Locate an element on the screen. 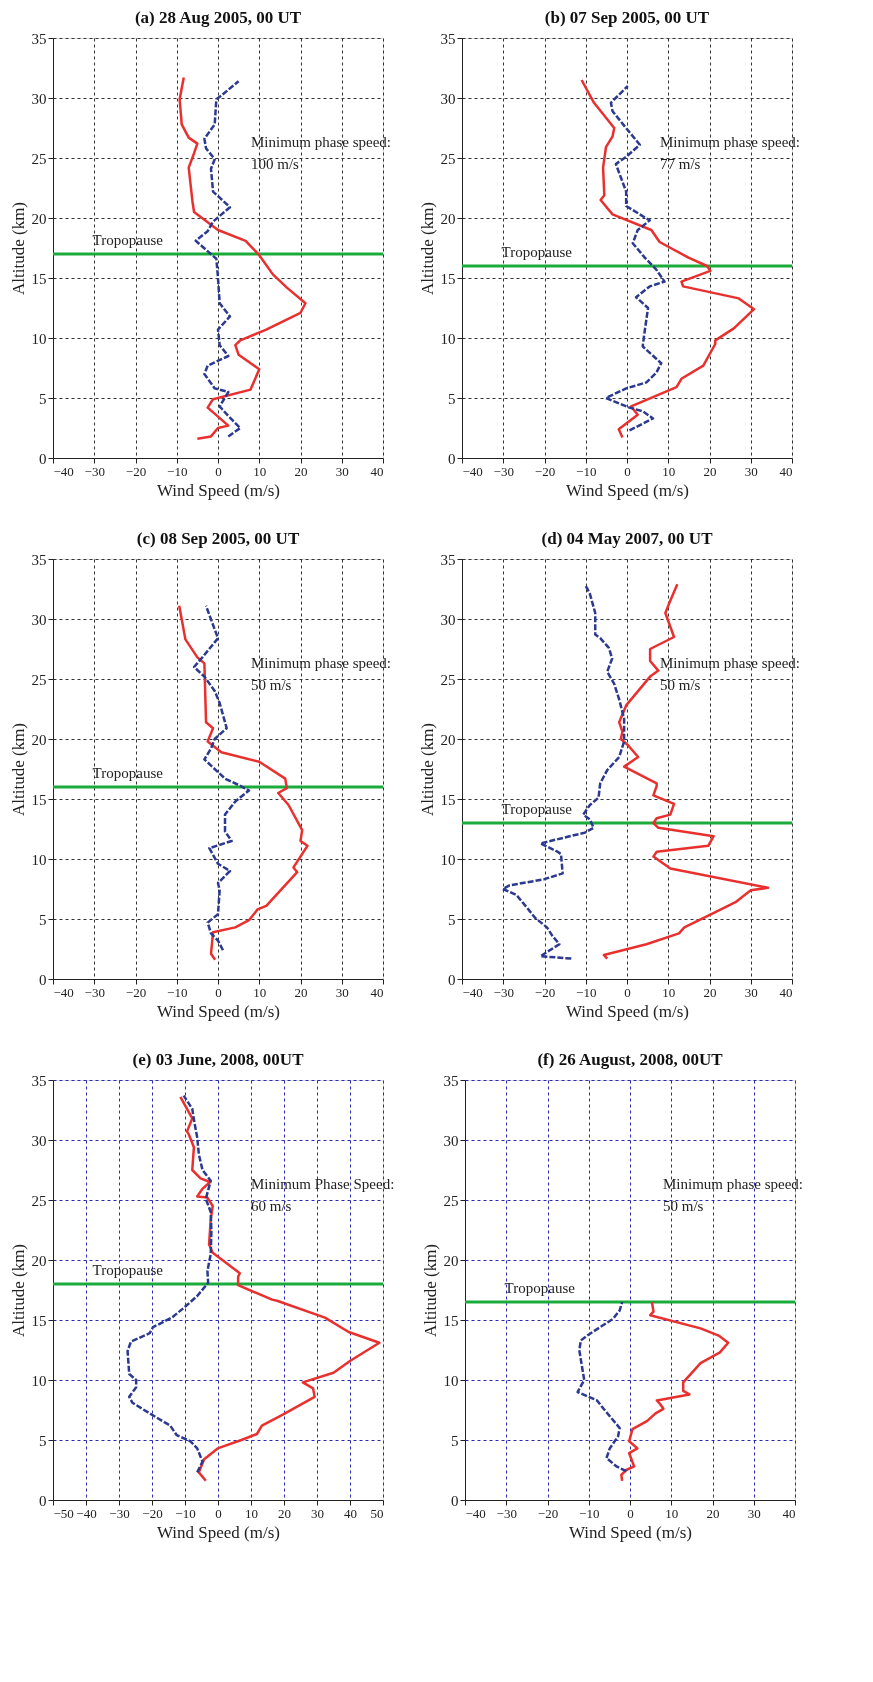  annotation: Minimum Phase Speed: 60 m/s is located at coordinates (323, 1194).